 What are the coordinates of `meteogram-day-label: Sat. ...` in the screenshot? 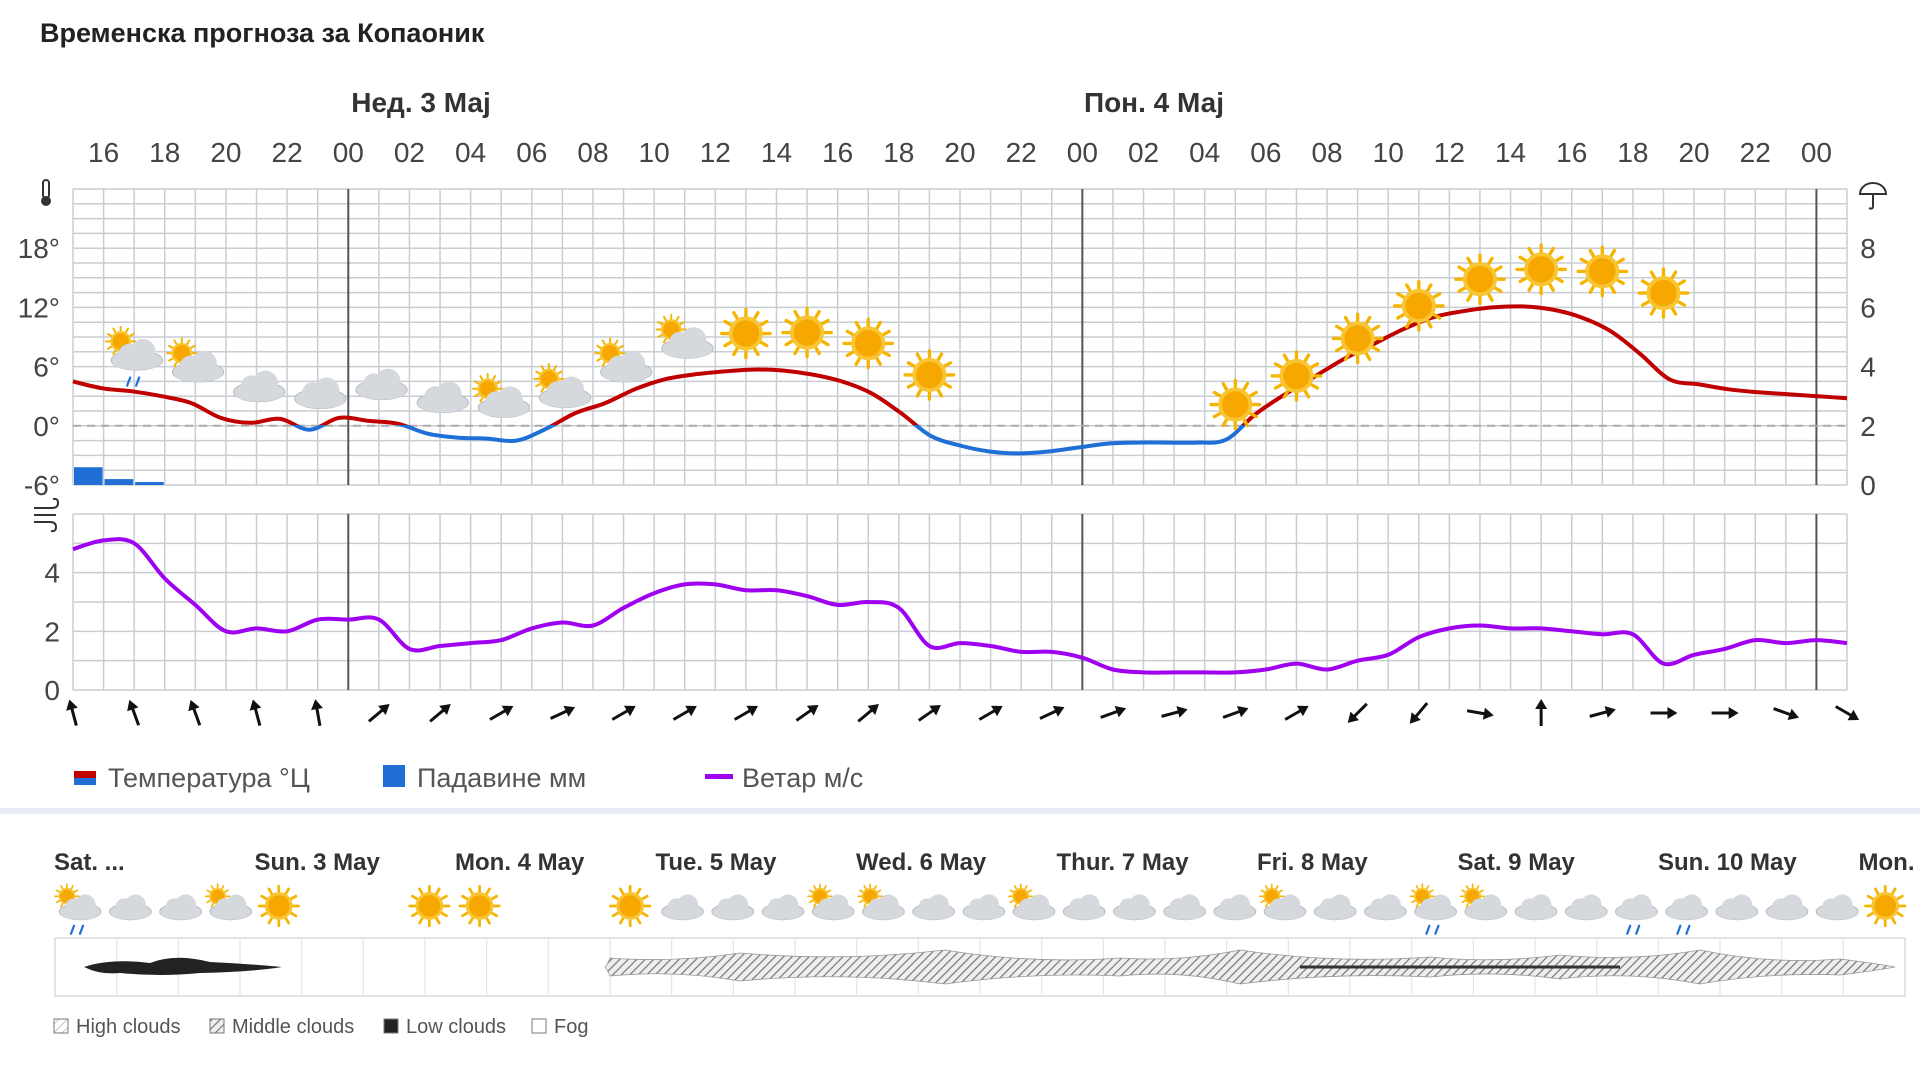 It's located at (89, 862).